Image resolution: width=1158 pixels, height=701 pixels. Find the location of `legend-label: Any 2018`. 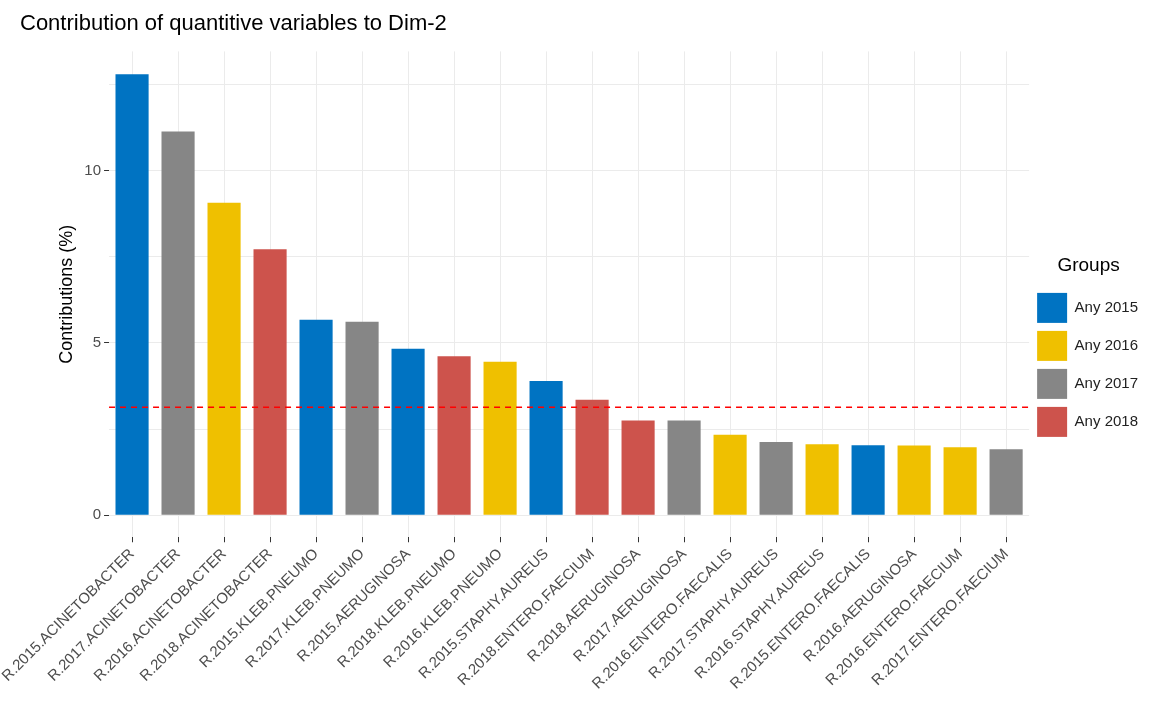

legend-label: Any 2018 is located at coordinates (1106, 421).